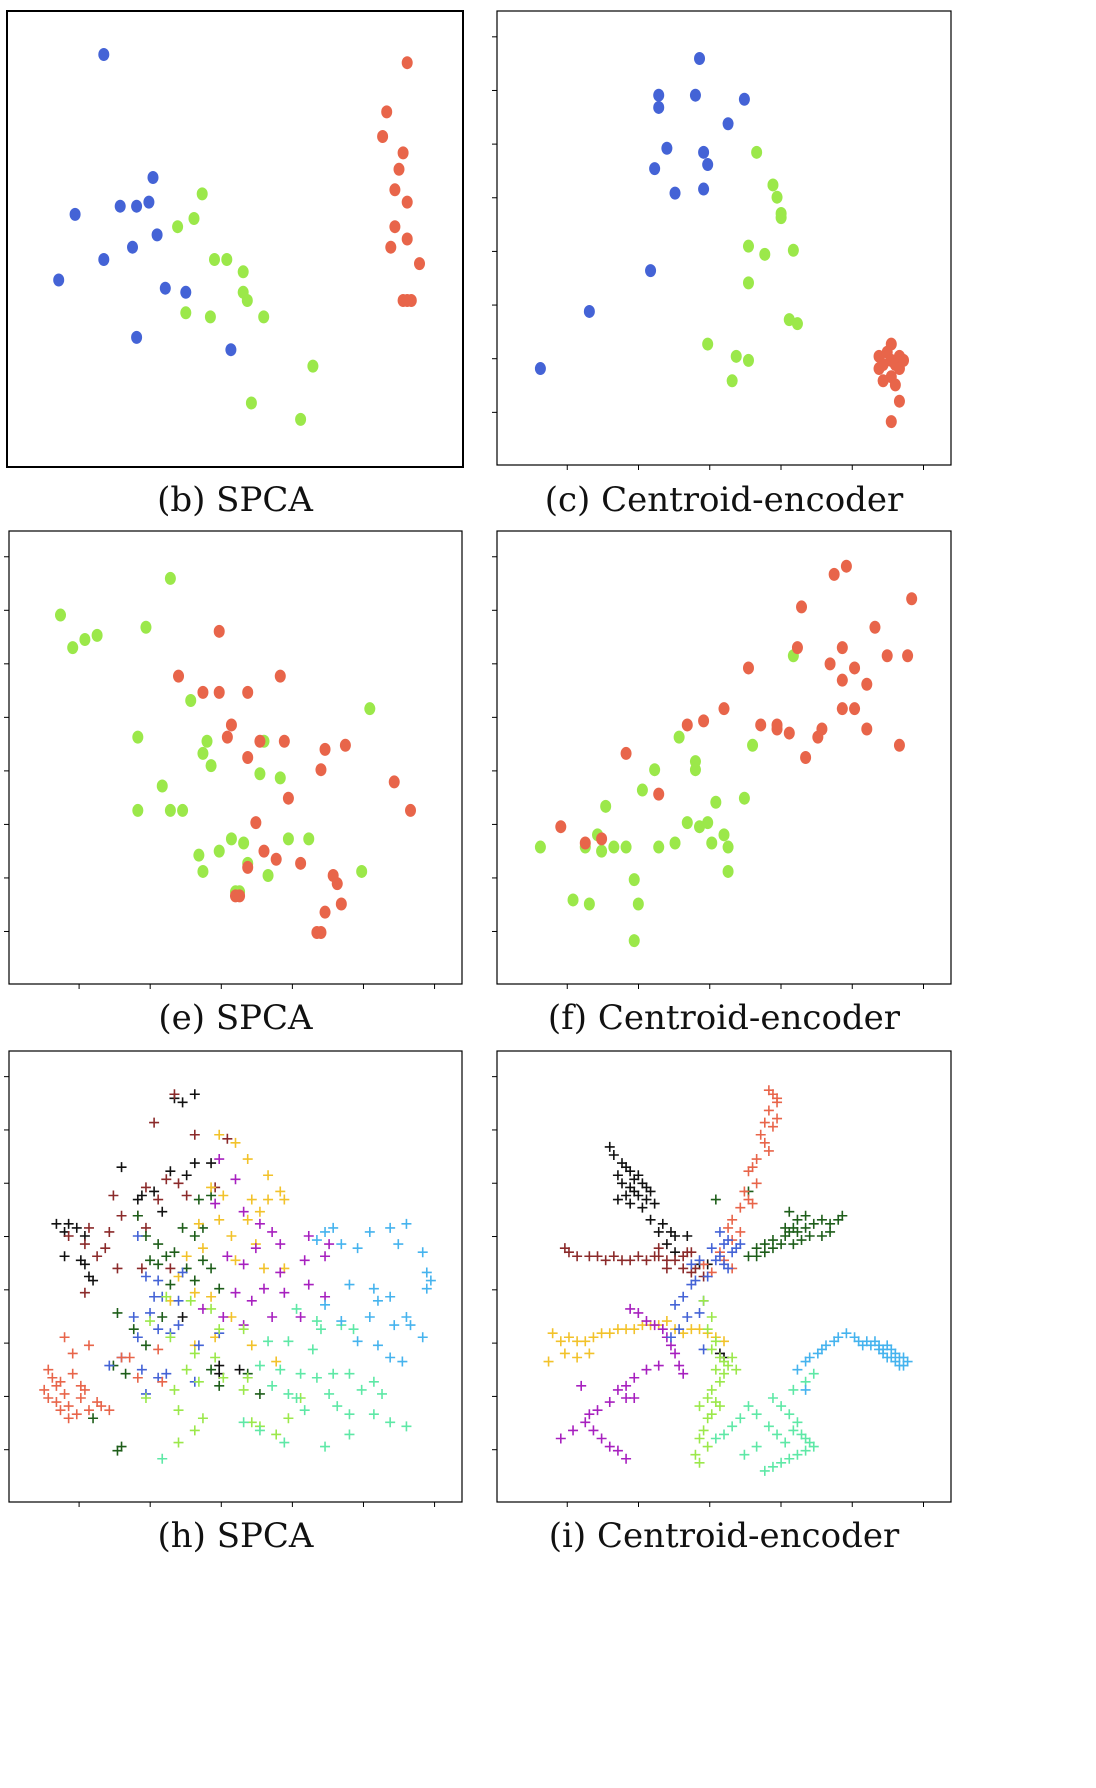 Image resolution: width=1096 pixels, height=1788 pixels. What do you see at coordinates (724, 1018) in the screenshot?
I see `caption-f: (f) Centroid-encoder` at bounding box center [724, 1018].